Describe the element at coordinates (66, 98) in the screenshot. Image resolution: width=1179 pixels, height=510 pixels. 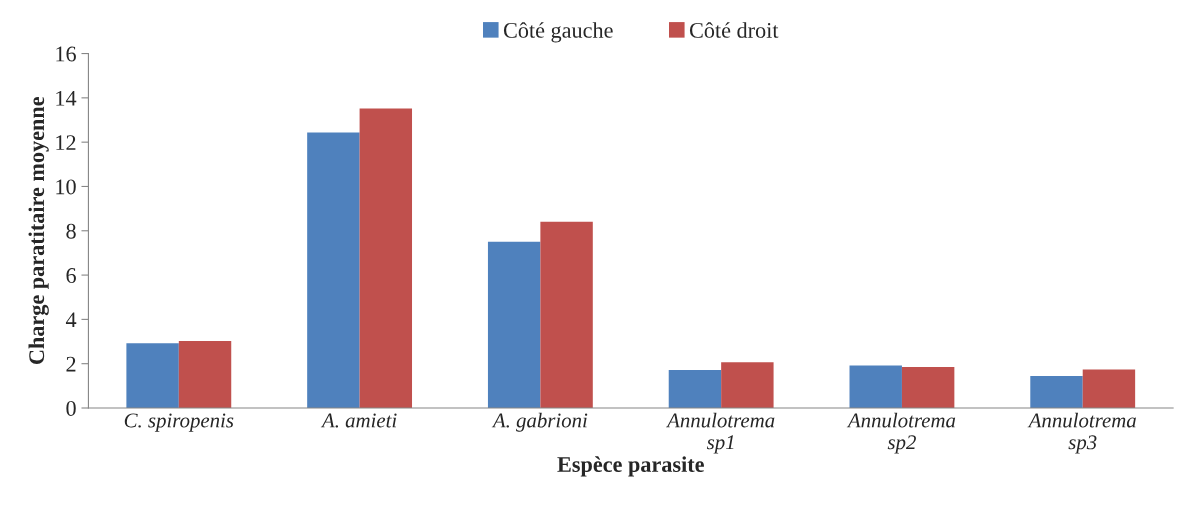
I see `y-tick-label: 14` at that location.